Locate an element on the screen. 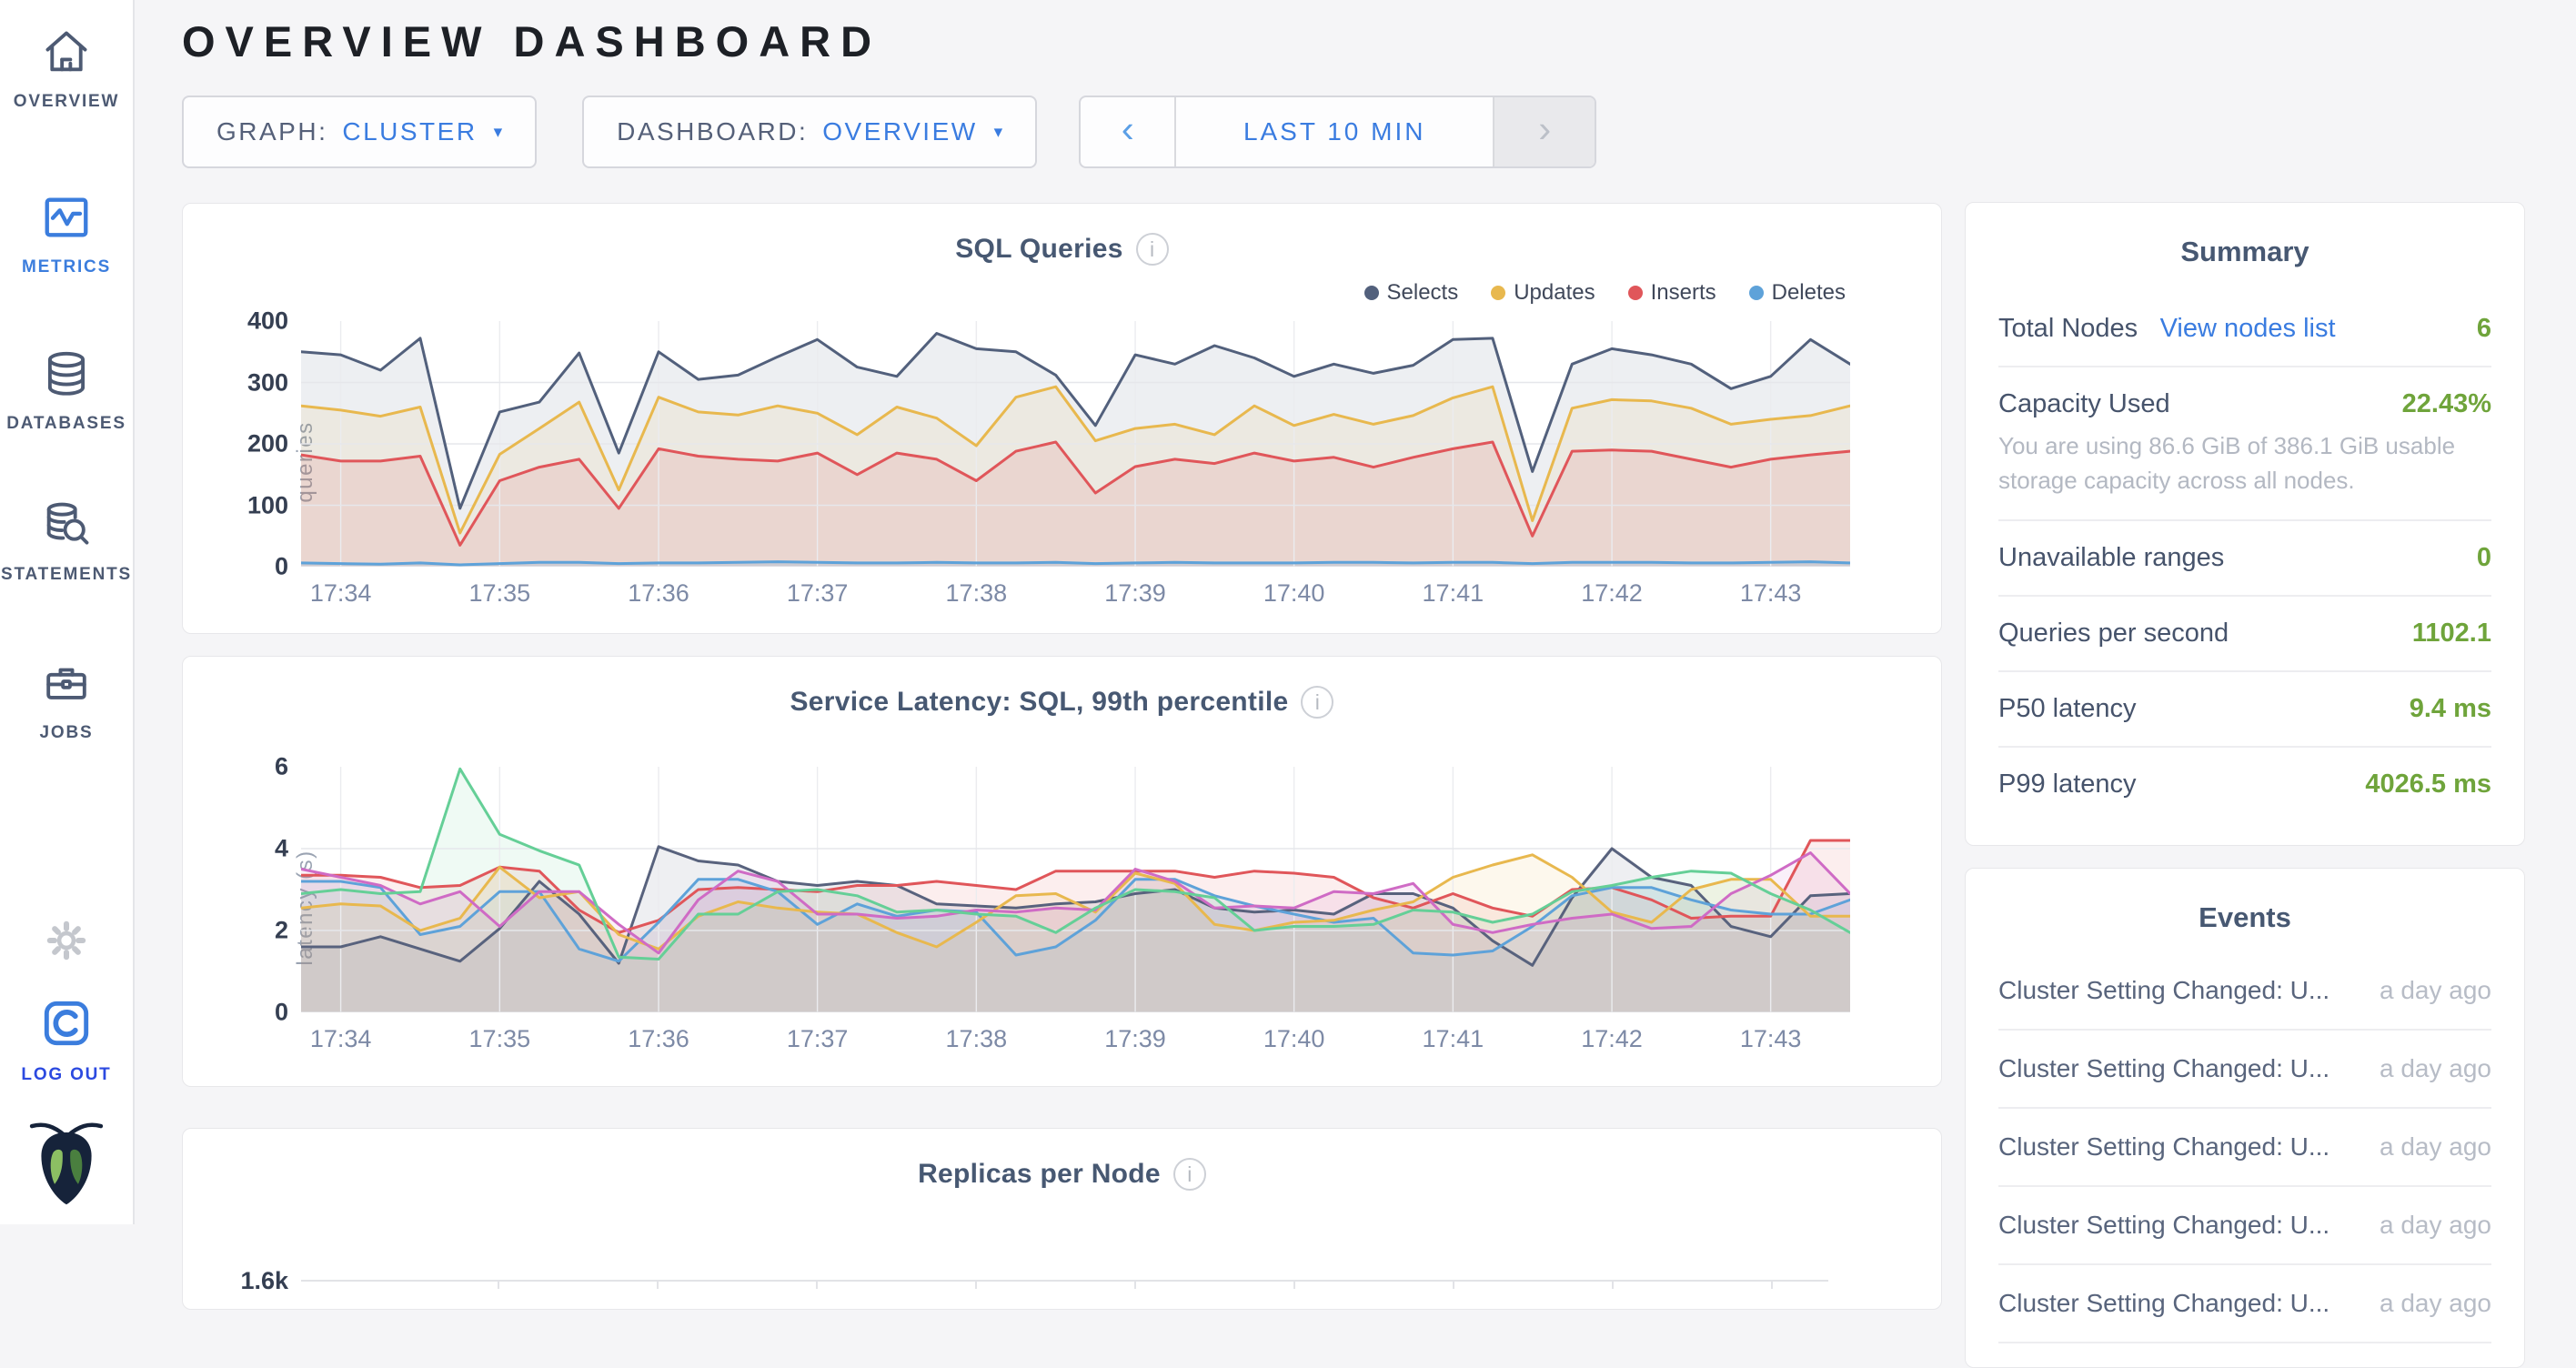  sidebar-item-overview: OVERVIEW is located at coordinates (66, 68).